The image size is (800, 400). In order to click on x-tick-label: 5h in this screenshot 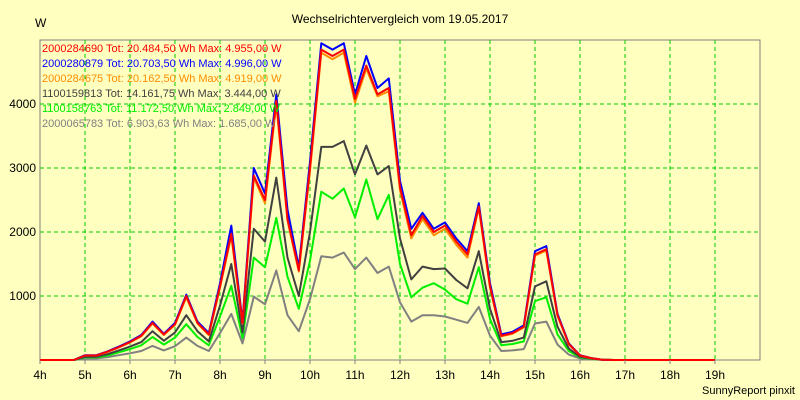, I will do `click(84, 375)`.